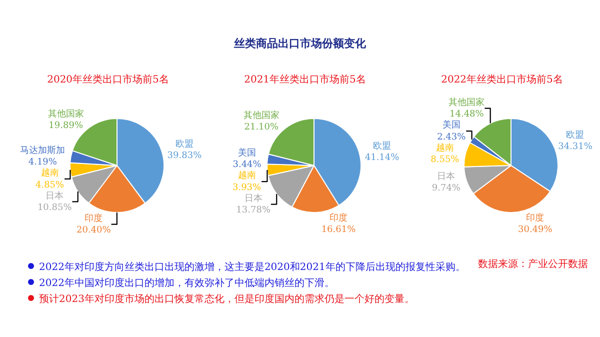  Describe the element at coordinates (262, 127) in the screenshot. I see `data-label: 21.10%` at that location.